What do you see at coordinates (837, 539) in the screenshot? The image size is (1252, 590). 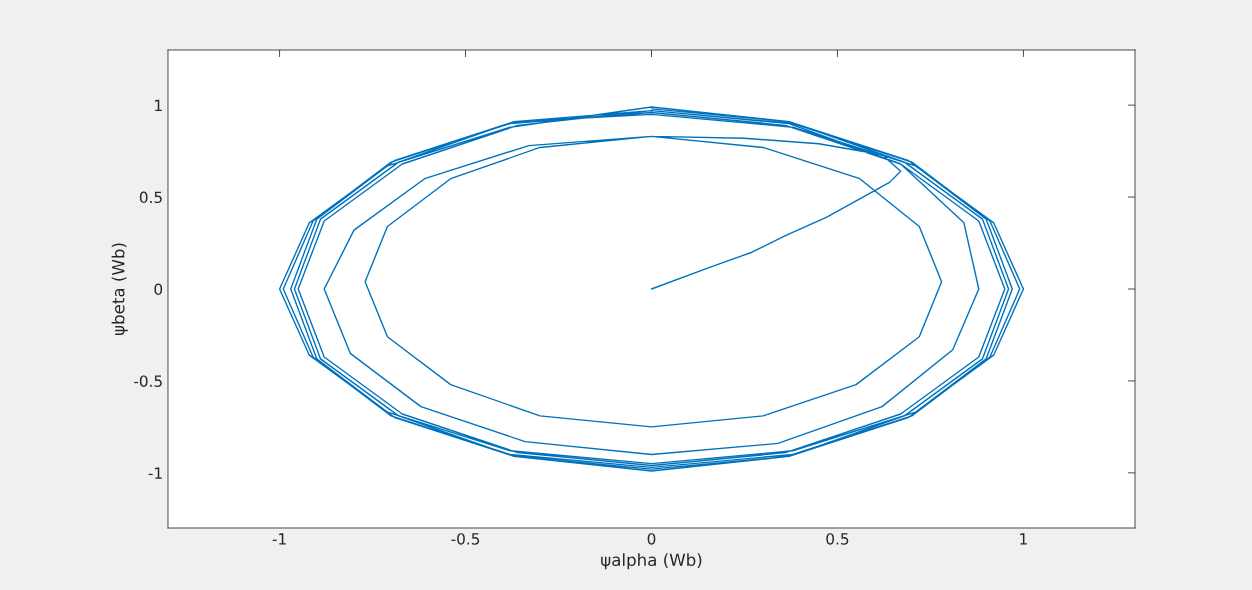 I see `x-tick-label: 0.5` at bounding box center [837, 539].